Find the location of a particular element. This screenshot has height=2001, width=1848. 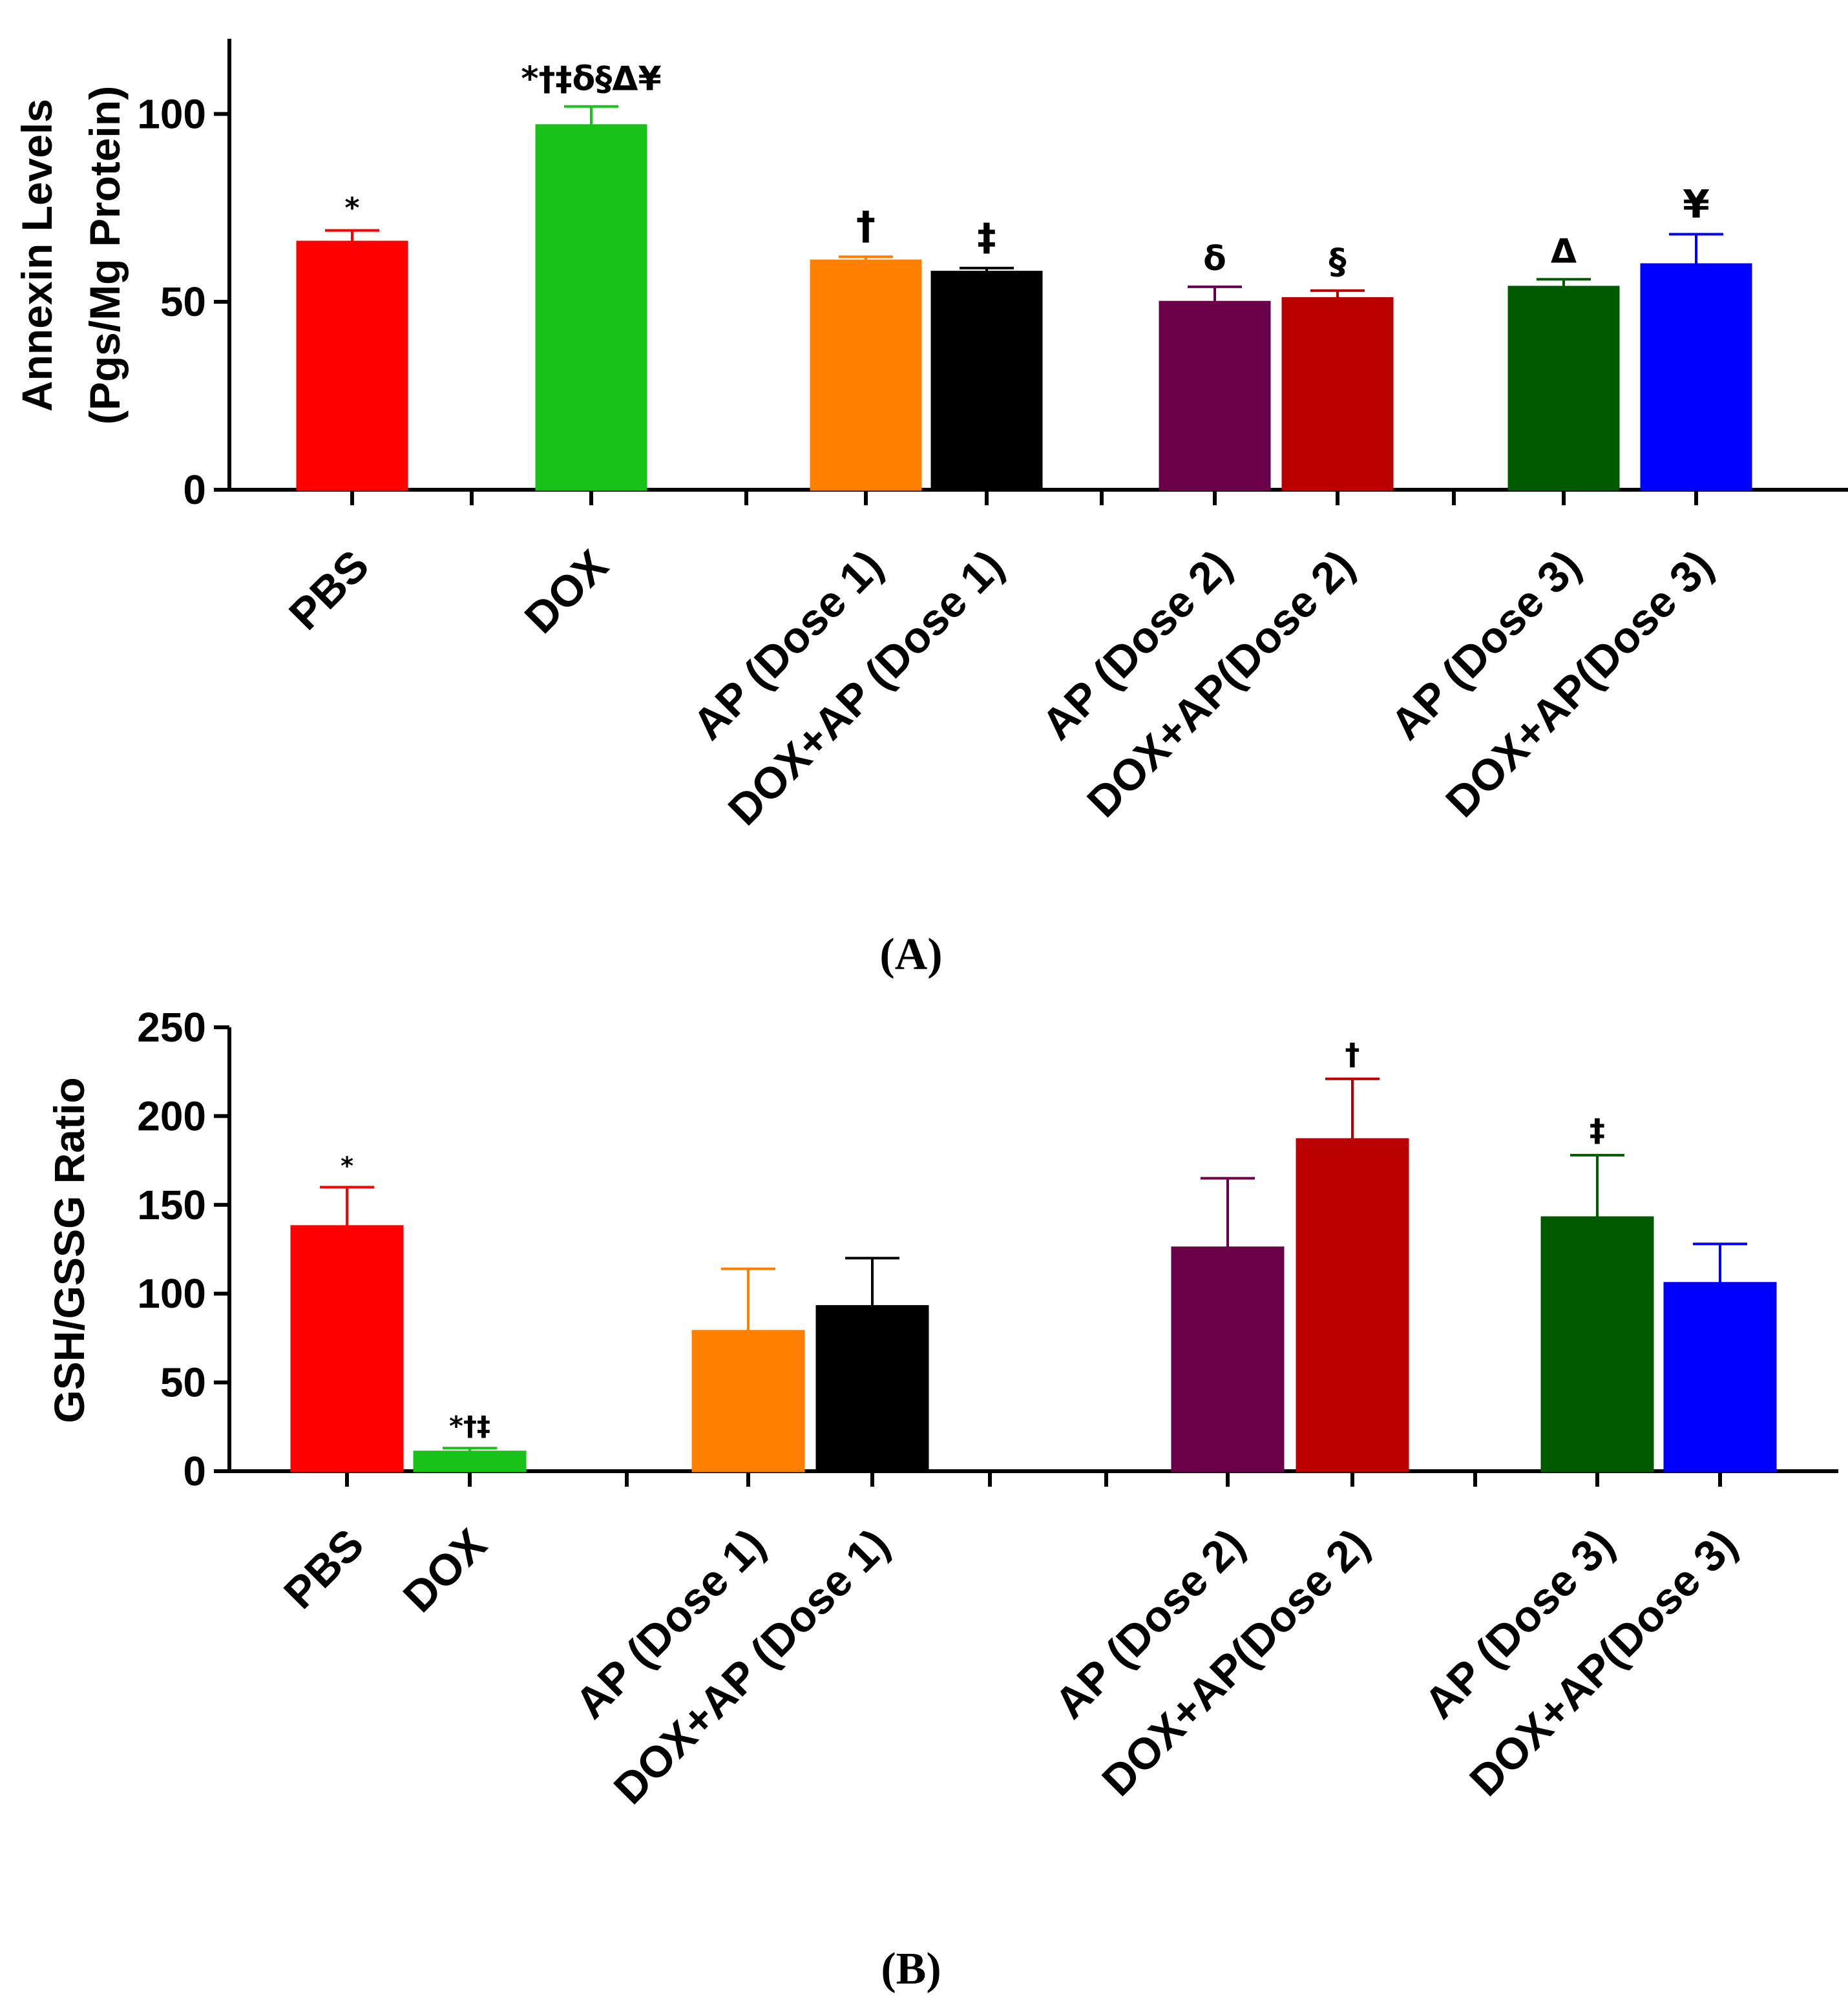

significance-label: Δ is located at coordinates (1564, 251).